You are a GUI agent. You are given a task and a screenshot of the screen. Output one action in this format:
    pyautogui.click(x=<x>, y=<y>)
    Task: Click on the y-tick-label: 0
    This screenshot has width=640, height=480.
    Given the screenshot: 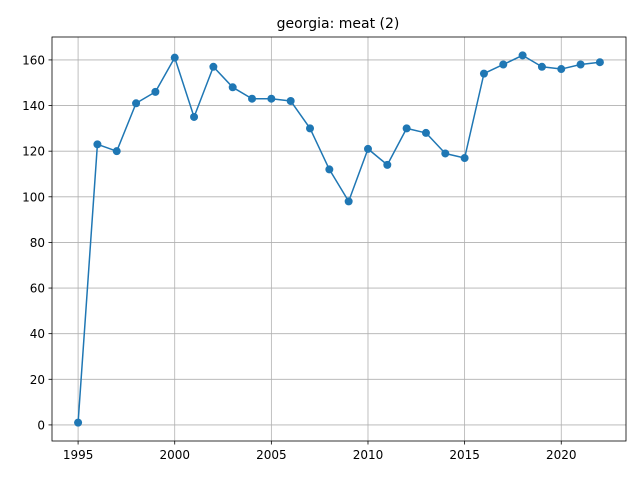 What is the action you would take?
    pyautogui.click(x=41, y=425)
    